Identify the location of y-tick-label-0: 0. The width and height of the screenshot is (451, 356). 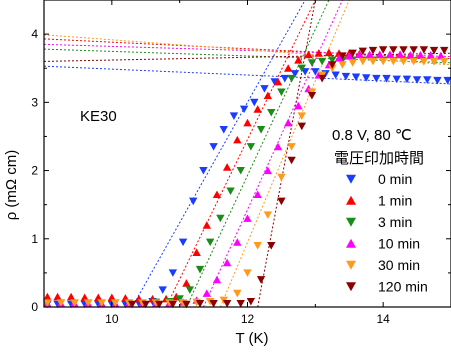
(34, 307).